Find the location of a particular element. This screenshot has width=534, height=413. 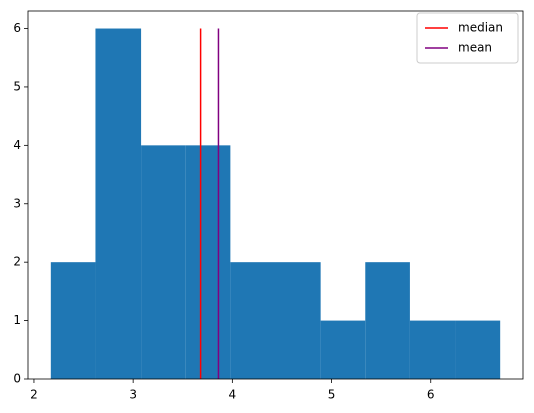

legend-label: median is located at coordinates (480, 28).